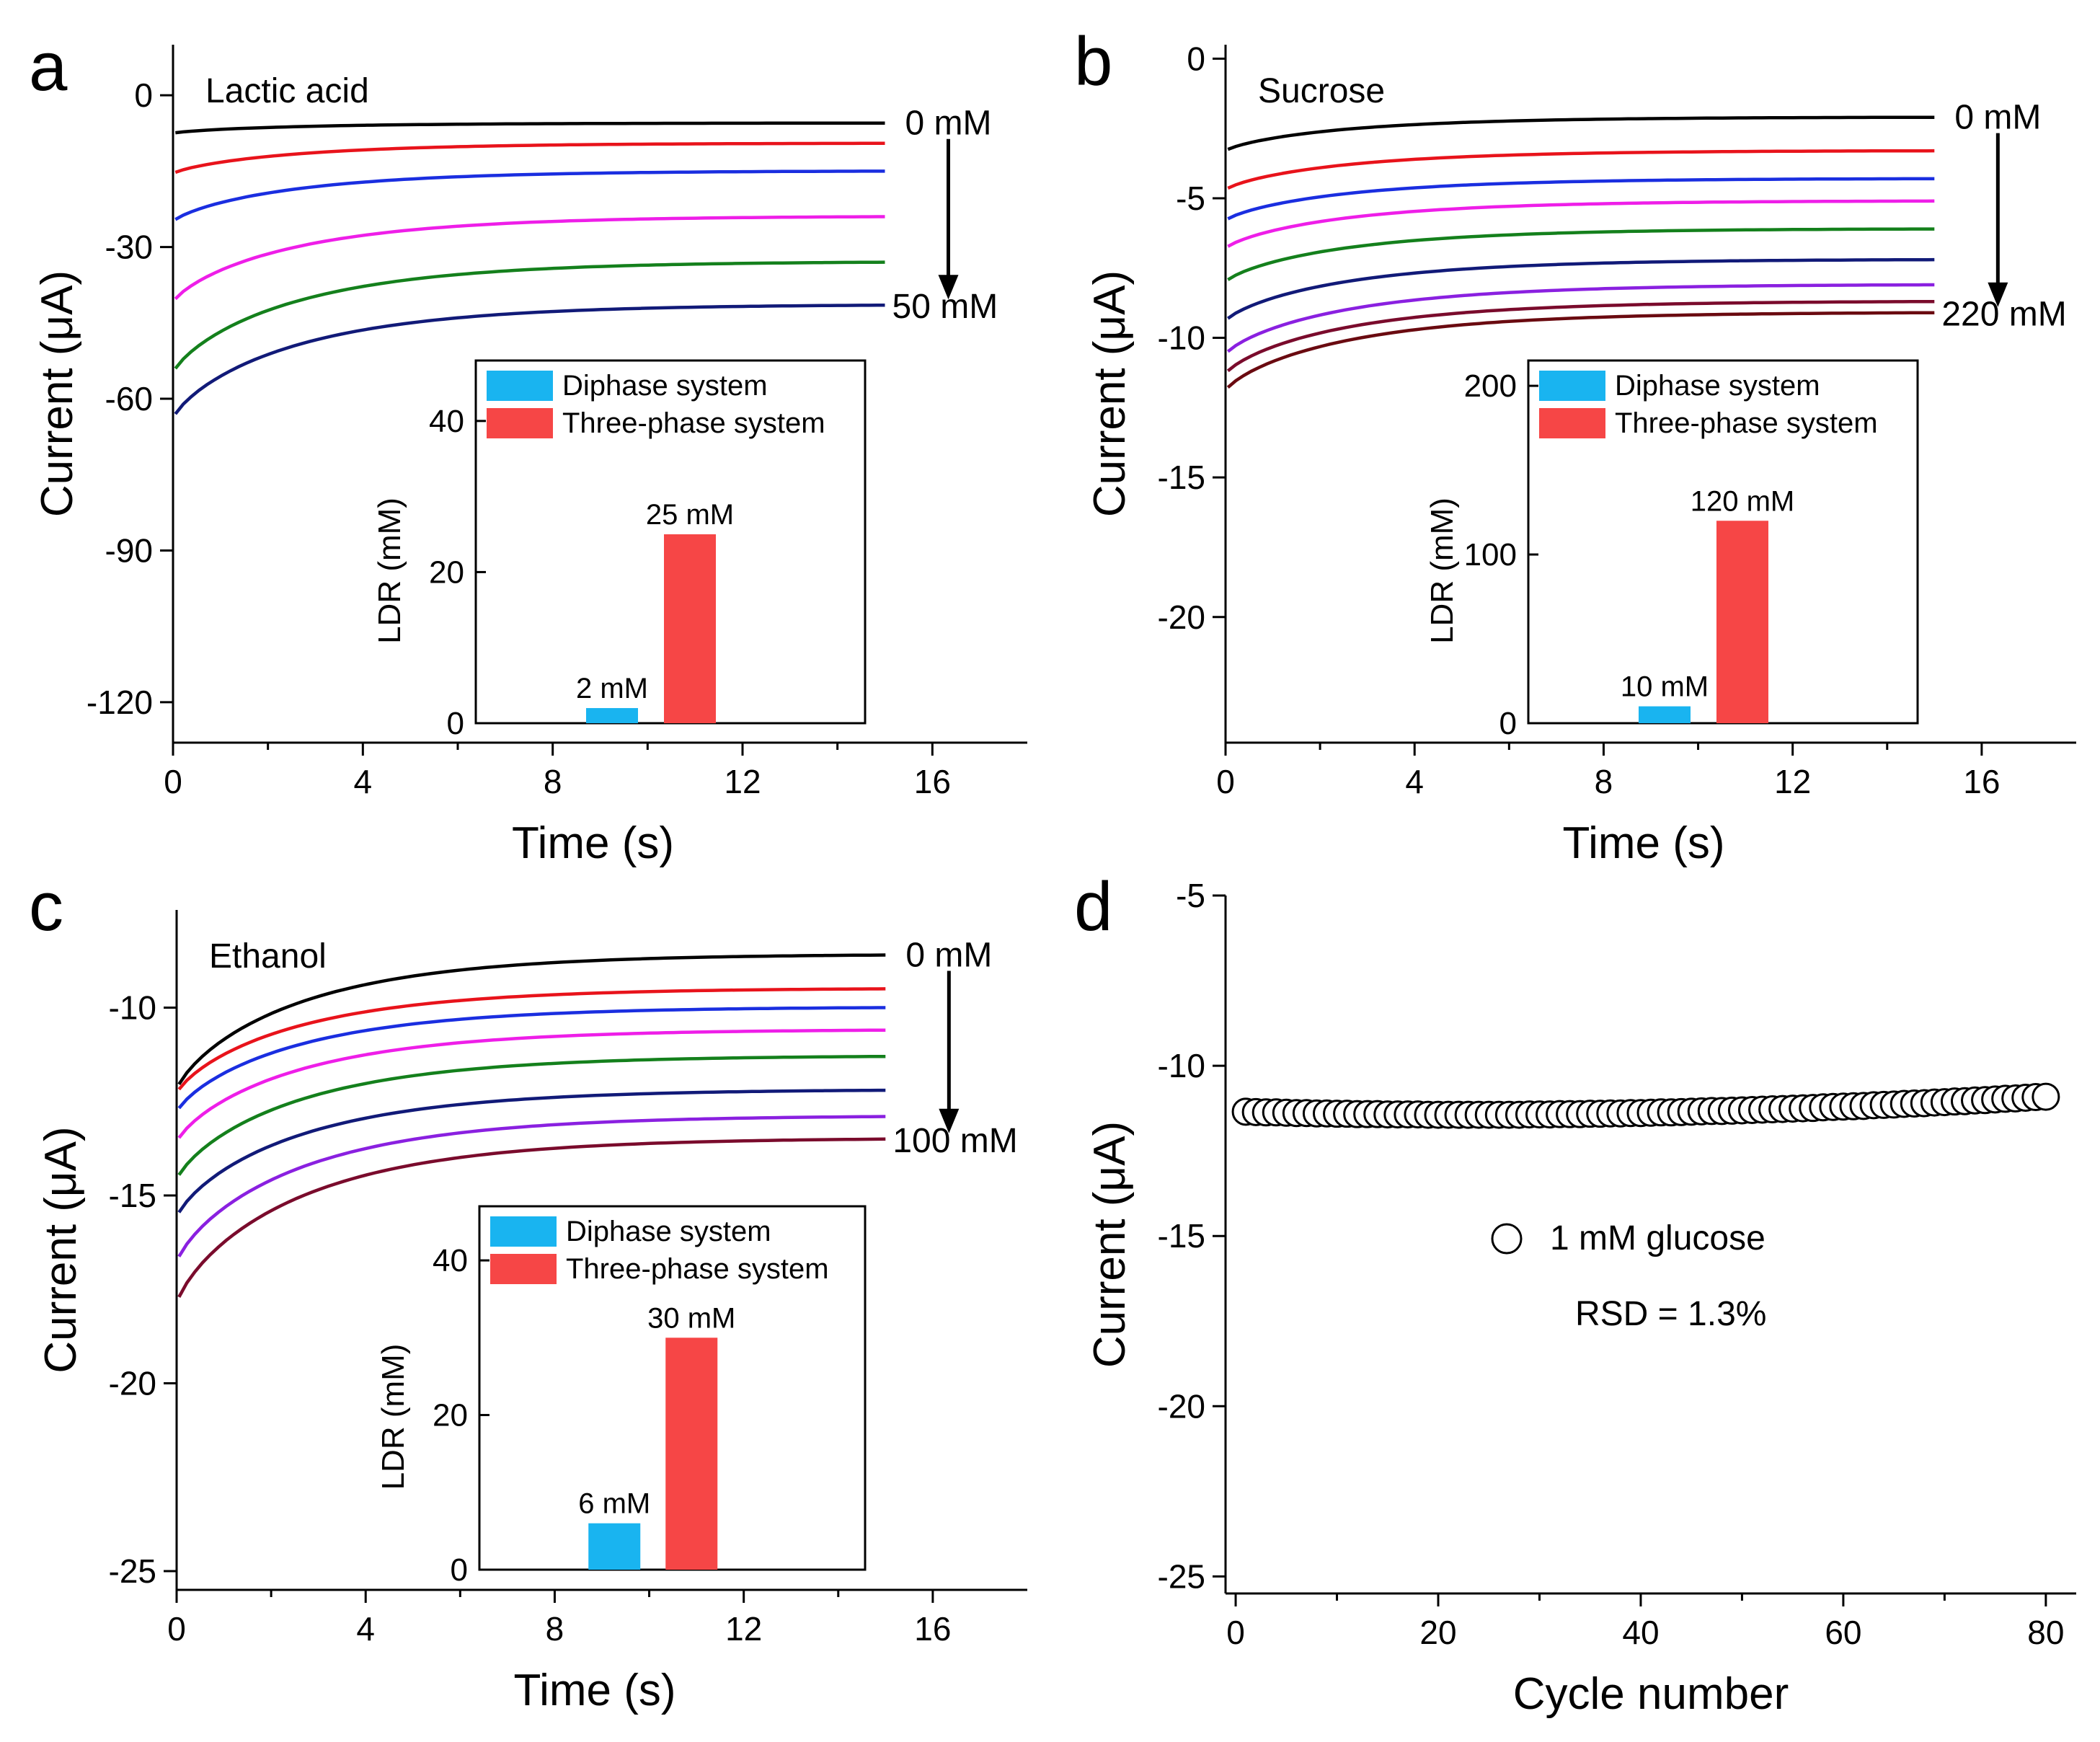 The width and height of the screenshot is (2100, 1742). What do you see at coordinates (129, 398) in the screenshot?
I see `y-tick-label-a: -60` at bounding box center [129, 398].